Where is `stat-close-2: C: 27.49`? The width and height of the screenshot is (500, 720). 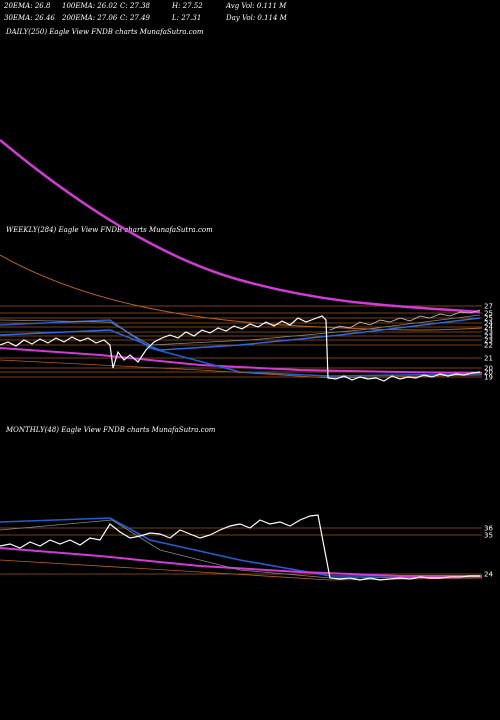 stat-close-2: C: 27.49 is located at coordinates (135, 18).